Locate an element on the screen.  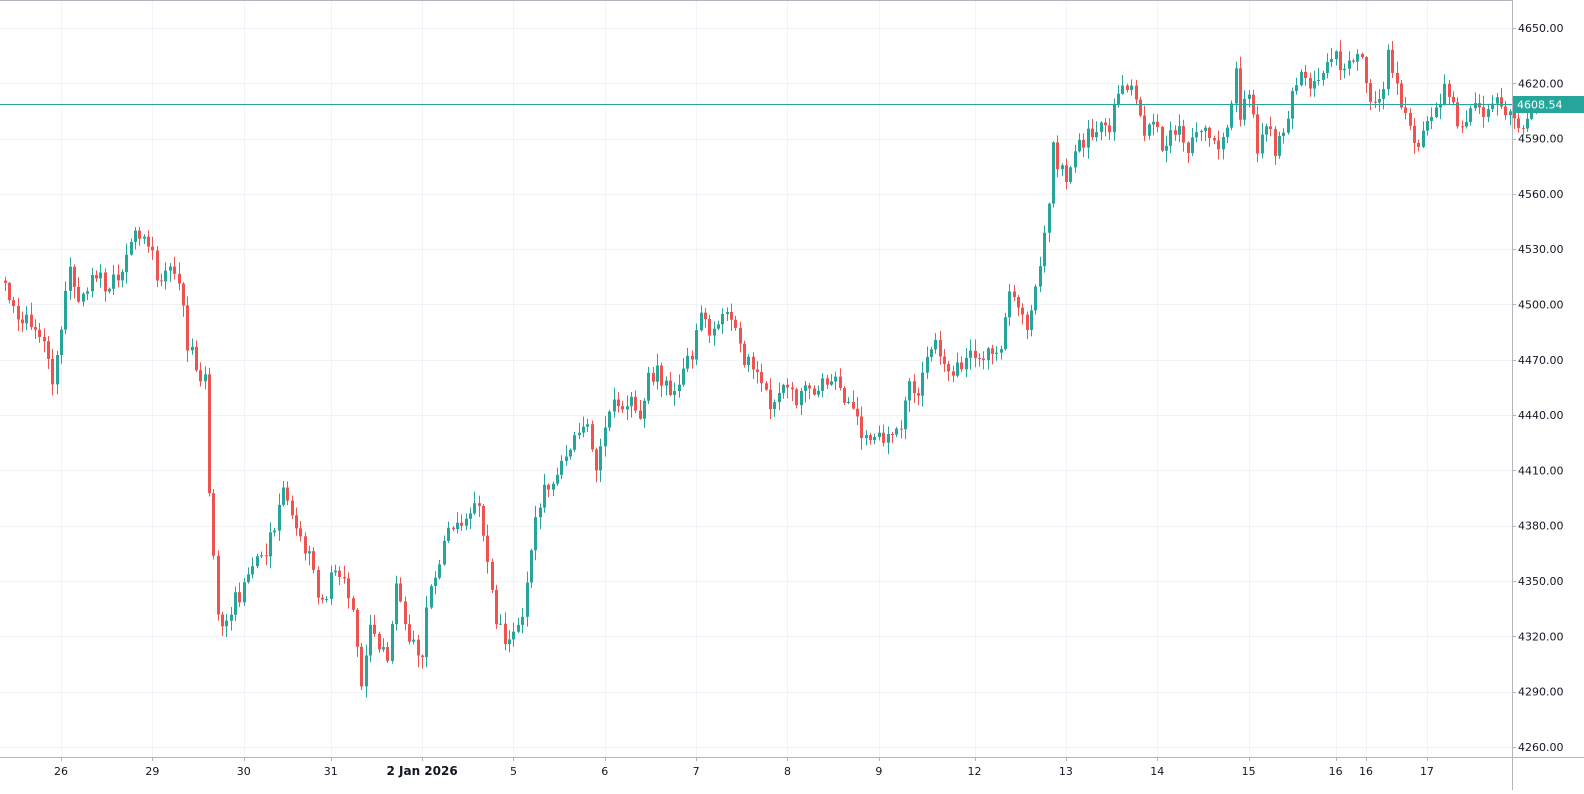
x-tick-label: 13 is located at coordinates (1066, 771).